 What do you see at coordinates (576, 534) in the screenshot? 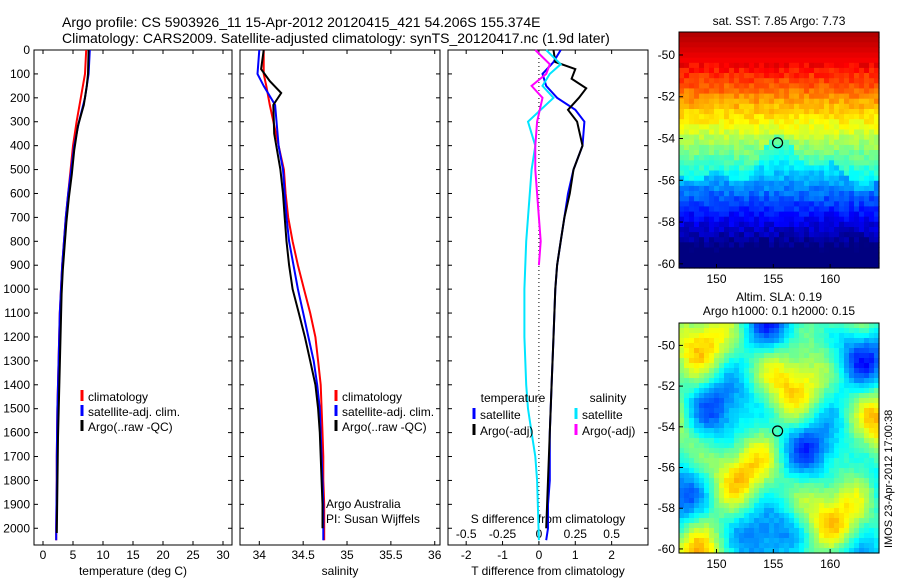
I see `top-tick-label: 0.25` at bounding box center [576, 534].